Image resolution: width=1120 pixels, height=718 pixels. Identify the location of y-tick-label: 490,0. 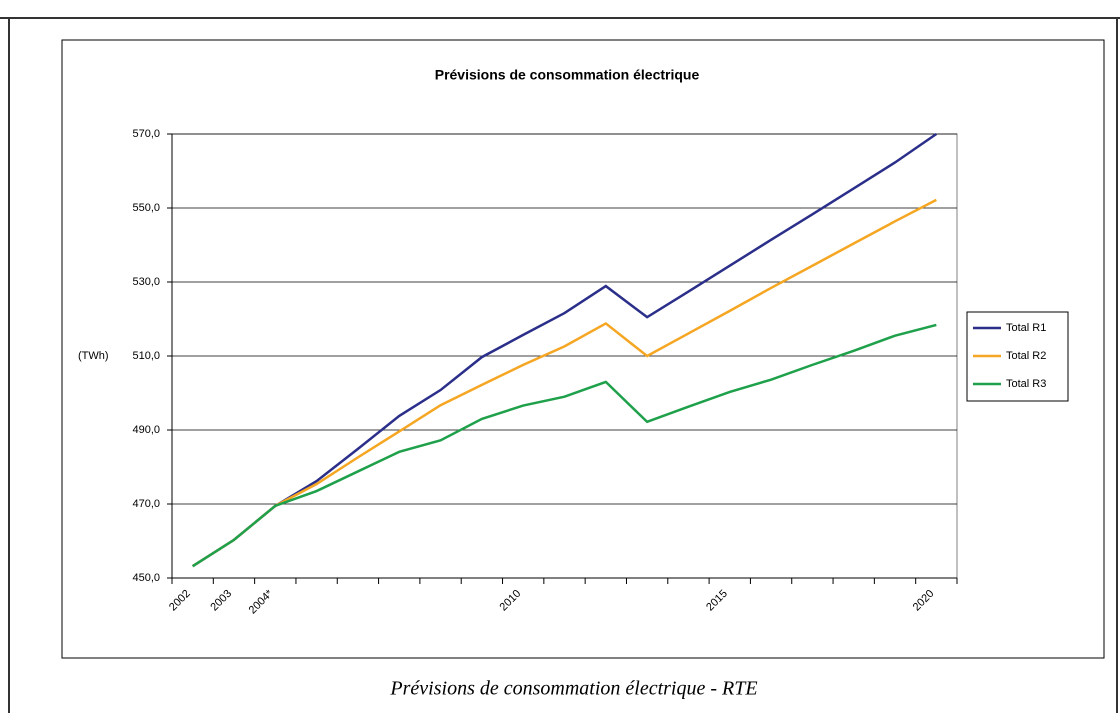
(146, 430).